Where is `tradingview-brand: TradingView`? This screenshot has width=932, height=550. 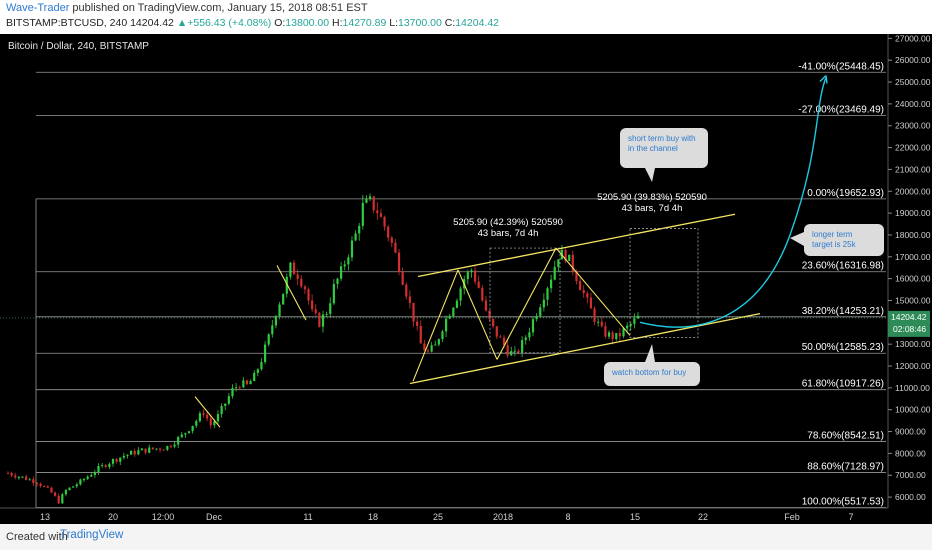
tradingview-brand: TradingView is located at coordinates (92, 535).